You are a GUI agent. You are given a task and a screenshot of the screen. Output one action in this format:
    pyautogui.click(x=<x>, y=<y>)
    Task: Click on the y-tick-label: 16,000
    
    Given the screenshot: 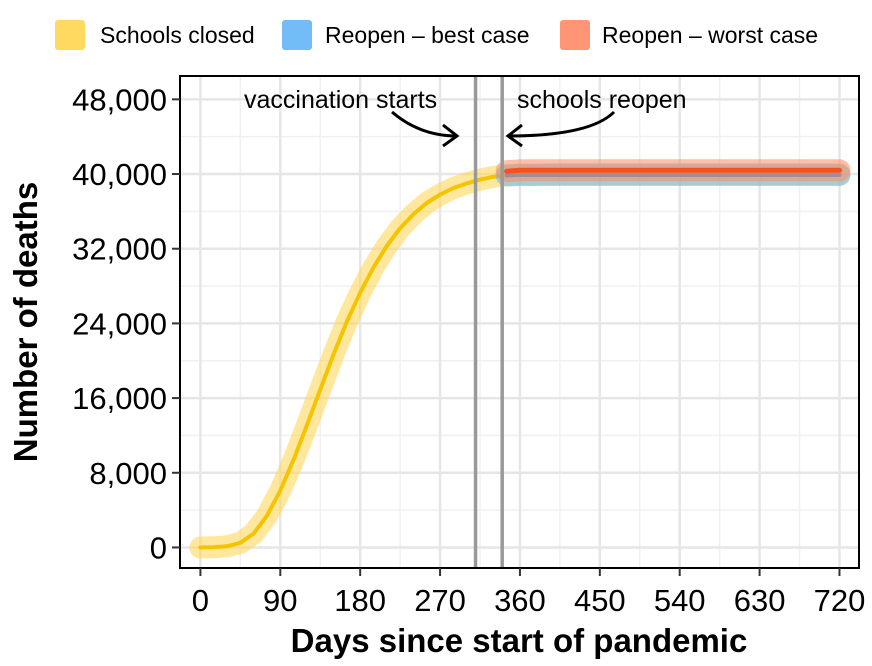 What is the action you would take?
    pyautogui.click(x=119, y=398)
    